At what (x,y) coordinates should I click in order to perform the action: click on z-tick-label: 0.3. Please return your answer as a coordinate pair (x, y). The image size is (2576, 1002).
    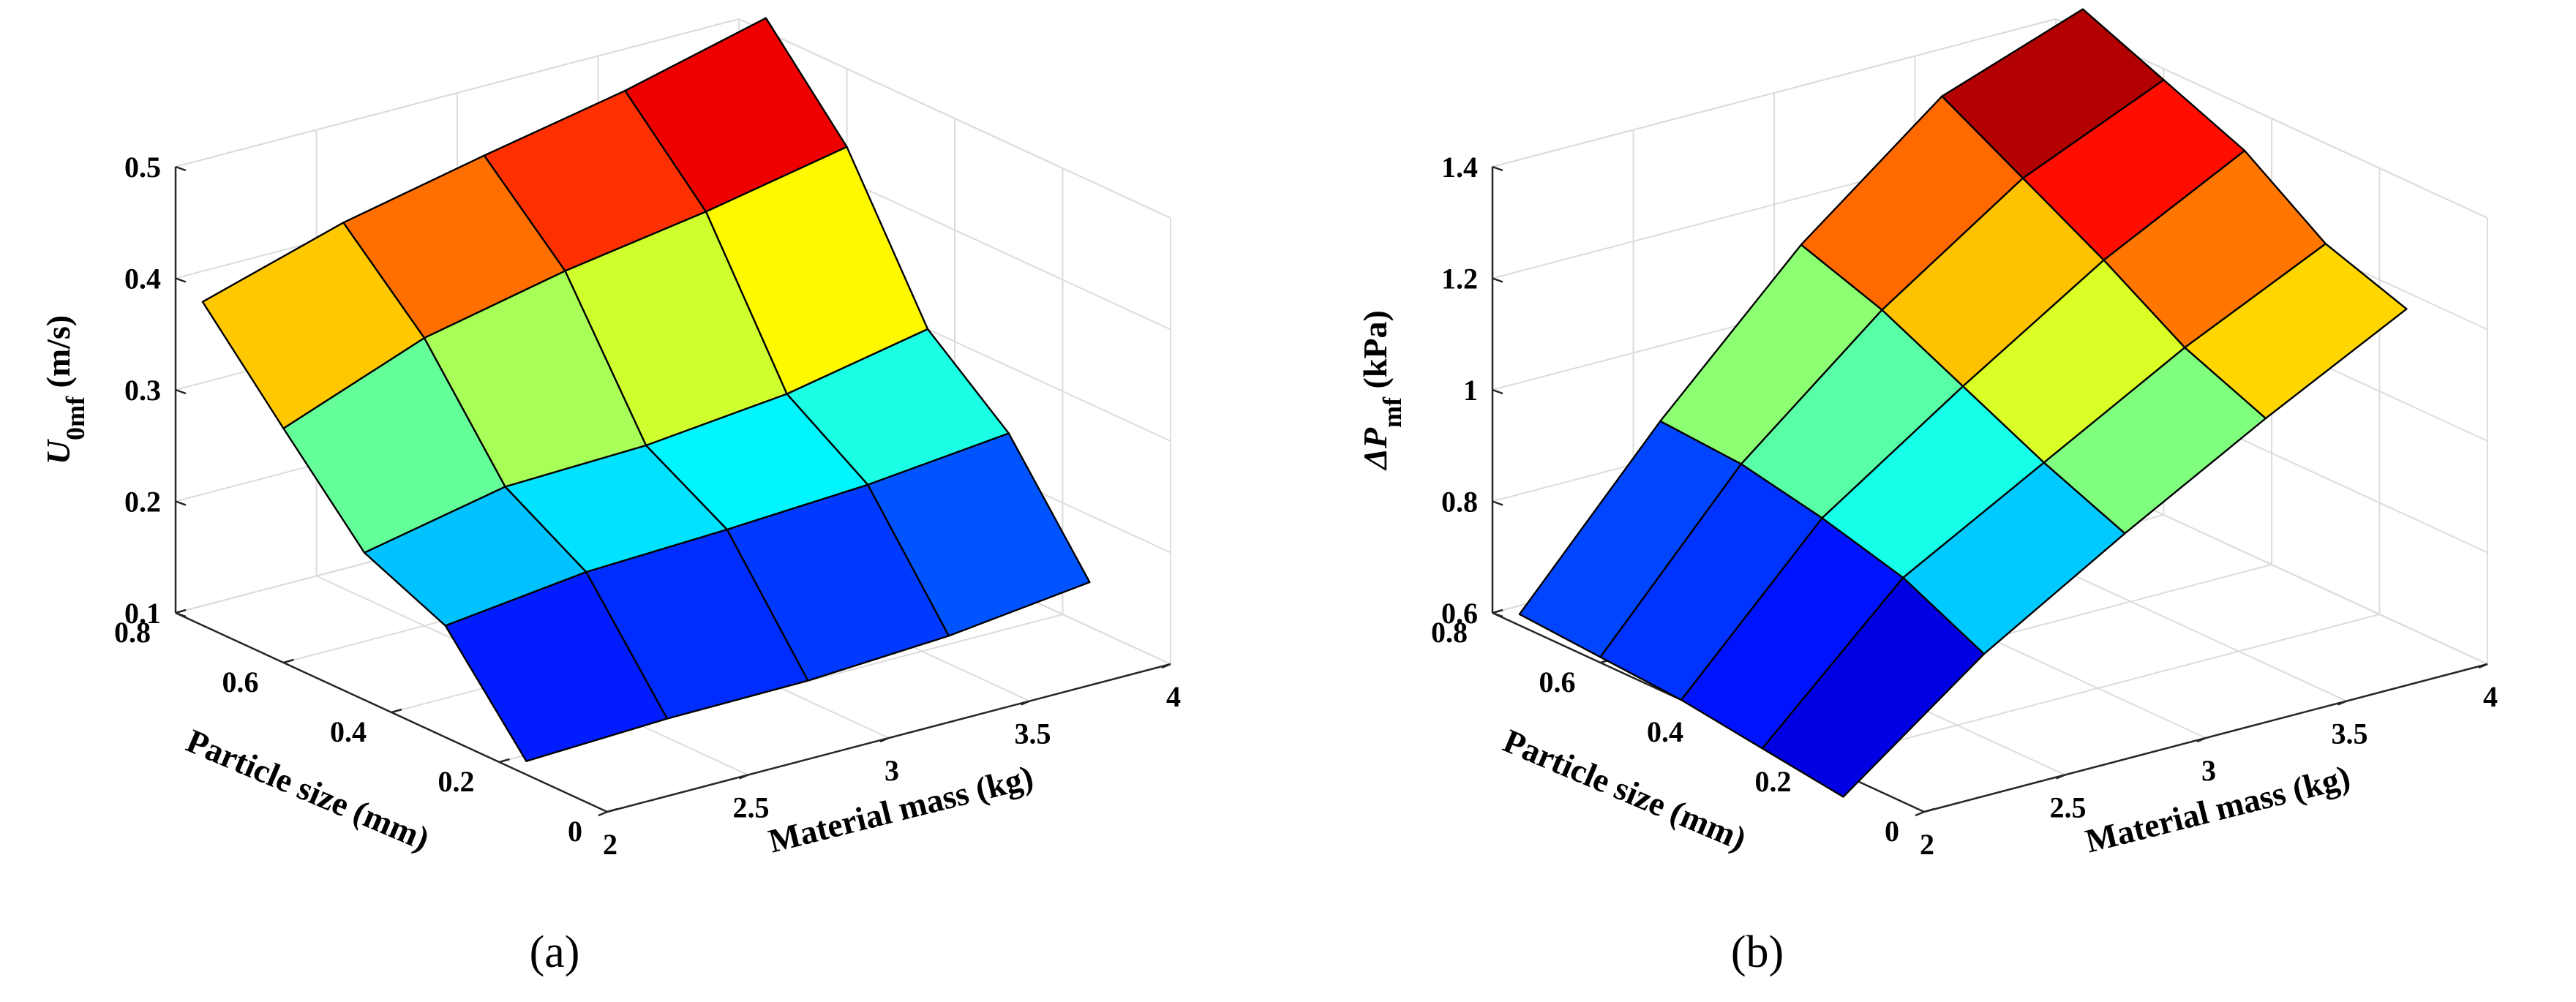
    Looking at the image, I should click on (142, 390).